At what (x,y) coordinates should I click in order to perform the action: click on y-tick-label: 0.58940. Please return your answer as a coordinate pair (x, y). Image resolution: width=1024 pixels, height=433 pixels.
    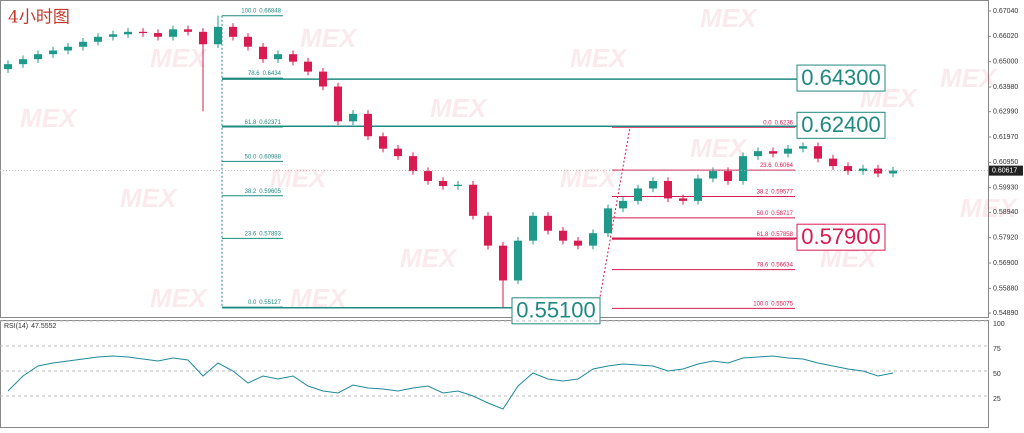
    Looking at the image, I should click on (1005, 212).